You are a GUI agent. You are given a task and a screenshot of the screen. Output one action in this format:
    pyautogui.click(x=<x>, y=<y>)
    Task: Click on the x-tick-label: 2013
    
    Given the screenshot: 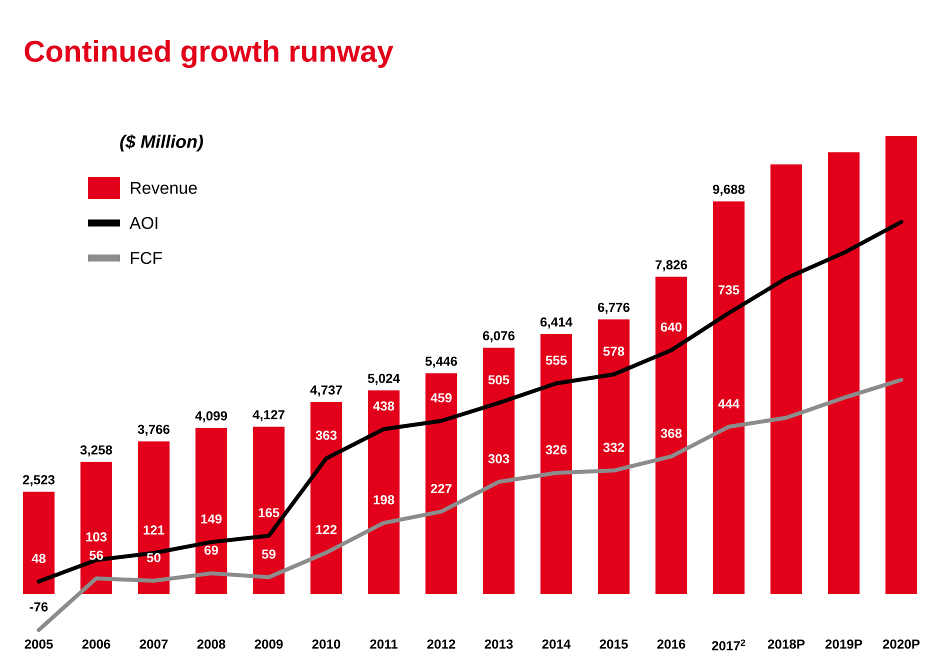 What is the action you would take?
    pyautogui.click(x=498, y=644)
    